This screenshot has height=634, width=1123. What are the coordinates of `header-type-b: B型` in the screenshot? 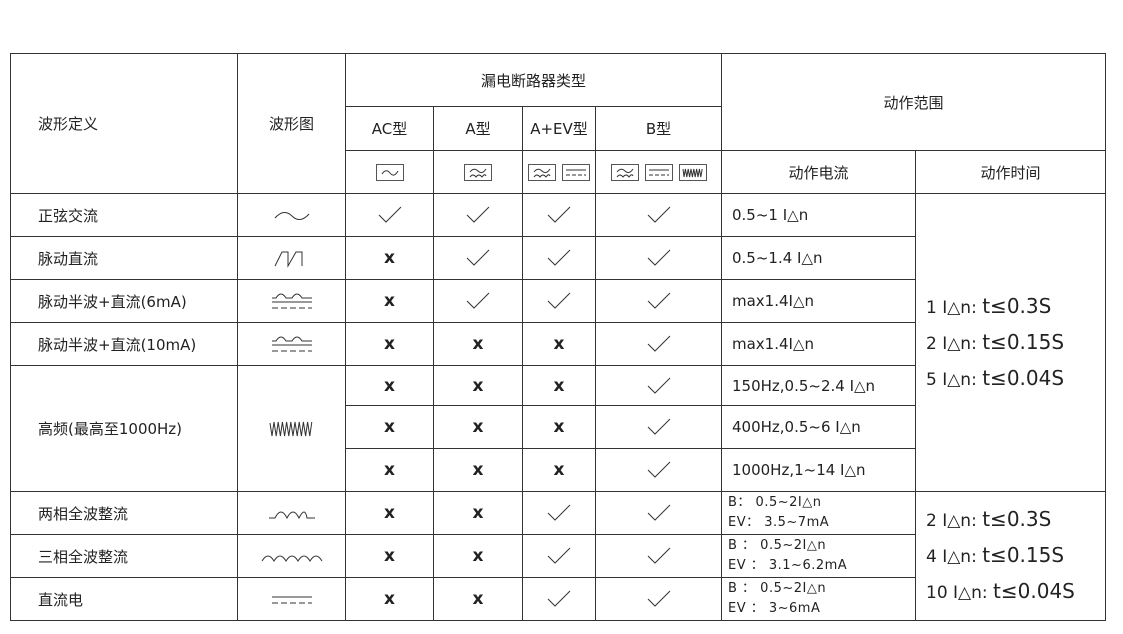 It's located at (658, 128).